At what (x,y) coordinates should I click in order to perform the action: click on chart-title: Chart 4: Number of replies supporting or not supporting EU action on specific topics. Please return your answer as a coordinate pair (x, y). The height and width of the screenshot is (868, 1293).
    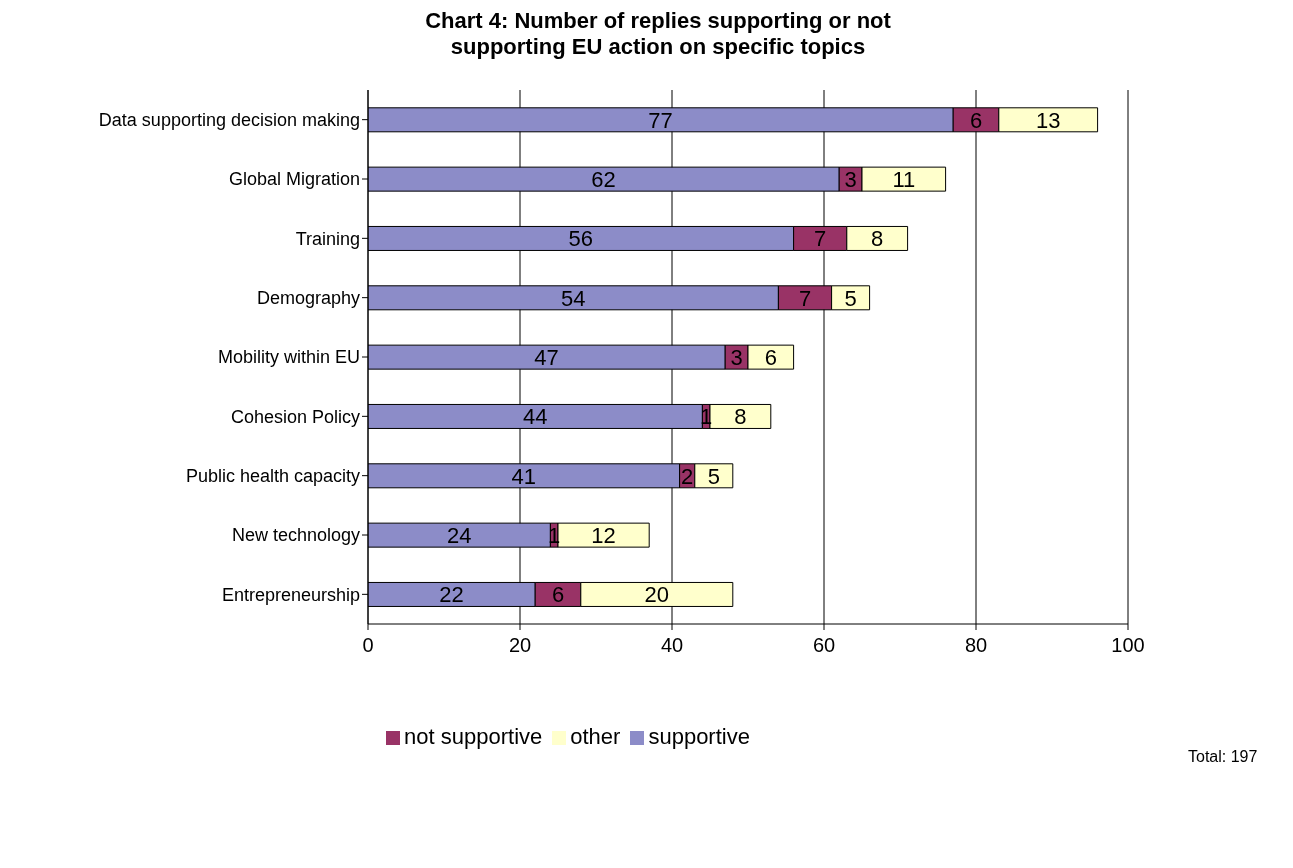
    Looking at the image, I should click on (658, 34).